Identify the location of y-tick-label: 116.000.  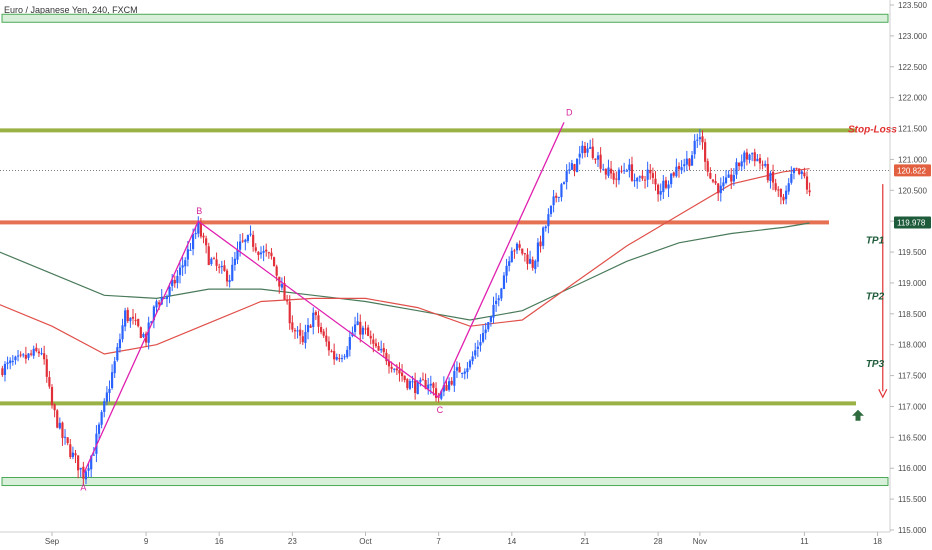
(912, 468).